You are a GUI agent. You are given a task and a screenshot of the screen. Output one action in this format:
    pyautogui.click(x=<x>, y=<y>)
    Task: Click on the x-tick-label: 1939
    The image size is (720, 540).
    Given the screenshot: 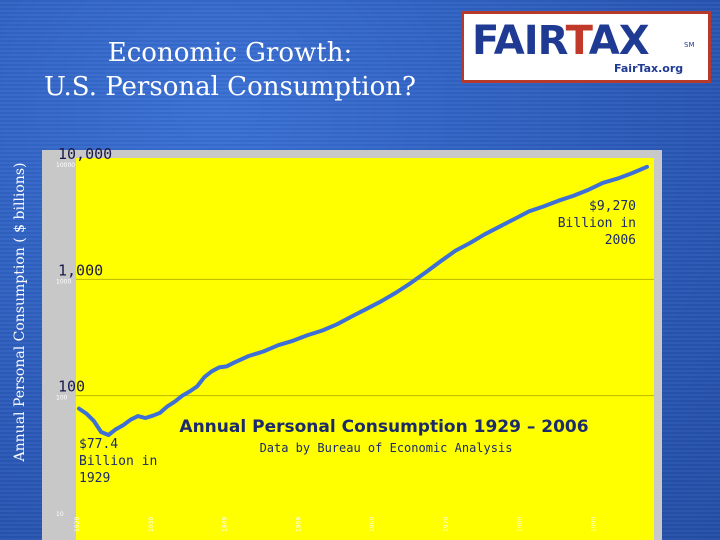 What is the action you would take?
    pyautogui.click(x=151, y=524)
    